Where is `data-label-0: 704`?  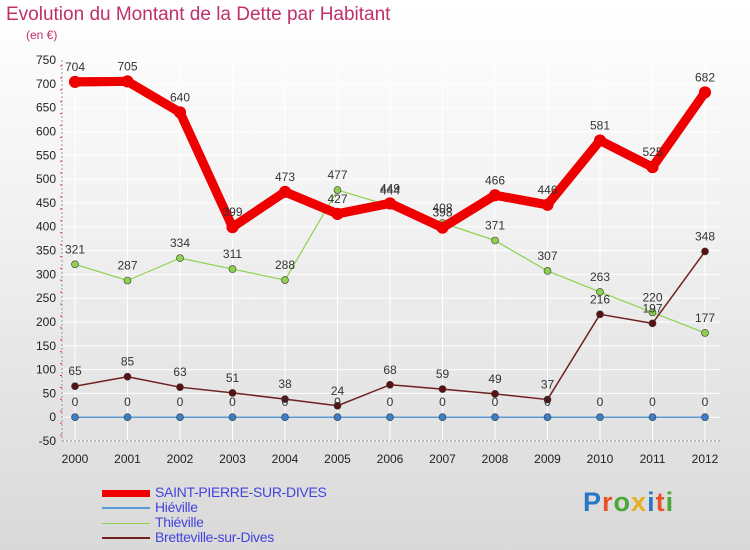
data-label-0: 704 is located at coordinates (75, 67).